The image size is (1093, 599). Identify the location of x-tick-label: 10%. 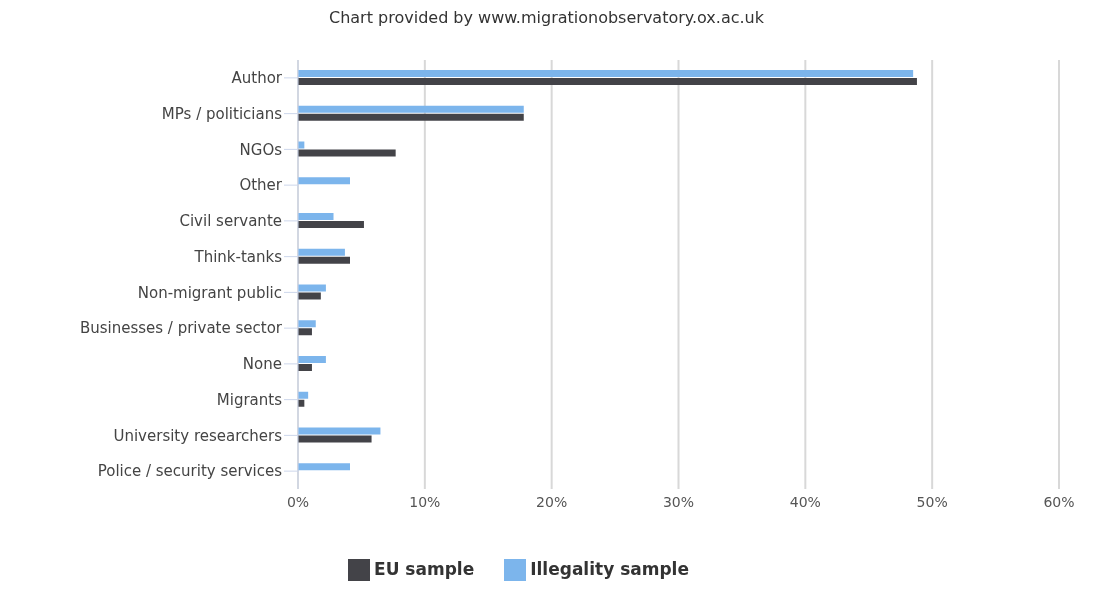
(425, 501).